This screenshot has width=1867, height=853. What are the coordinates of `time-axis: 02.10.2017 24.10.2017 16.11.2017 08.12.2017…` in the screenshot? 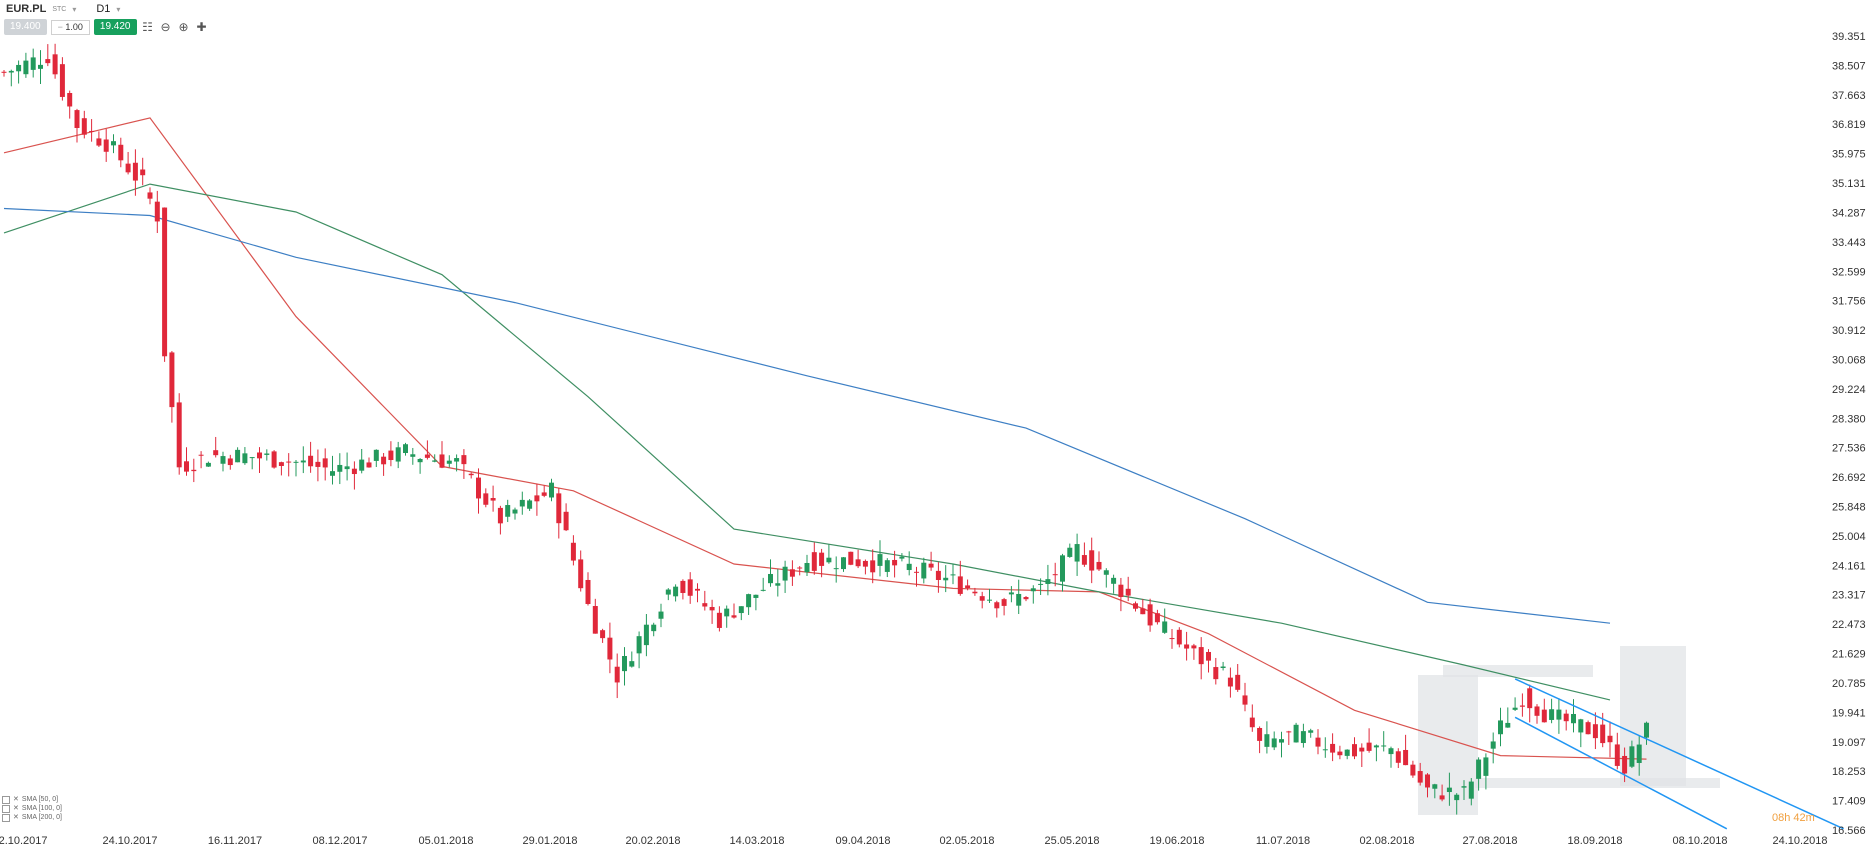 It's located at (914, 841).